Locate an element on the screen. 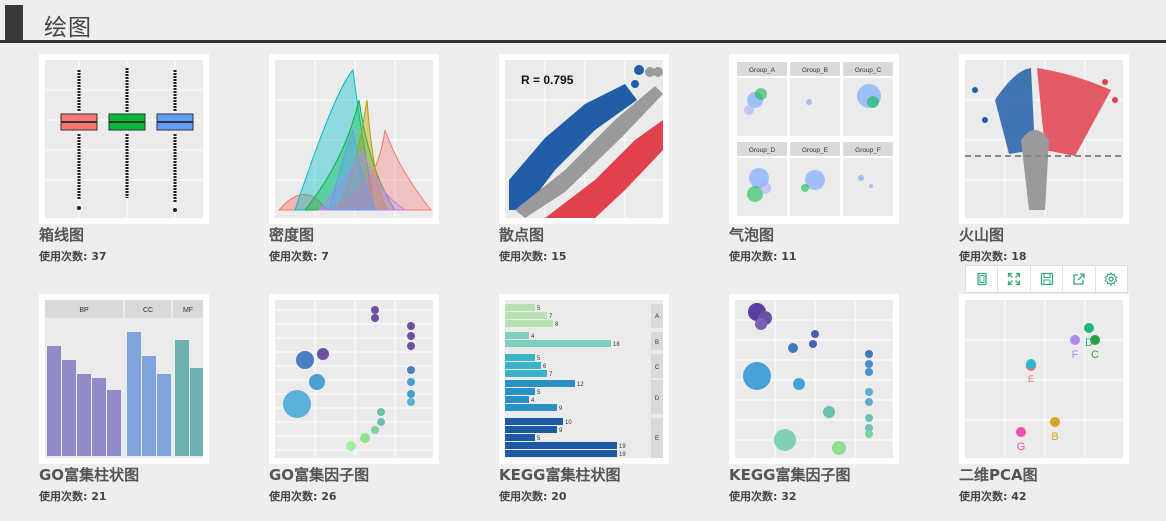 The height and width of the screenshot is (521, 1166). go-bar-preview: BP CC MF is located at coordinates (124, 379).